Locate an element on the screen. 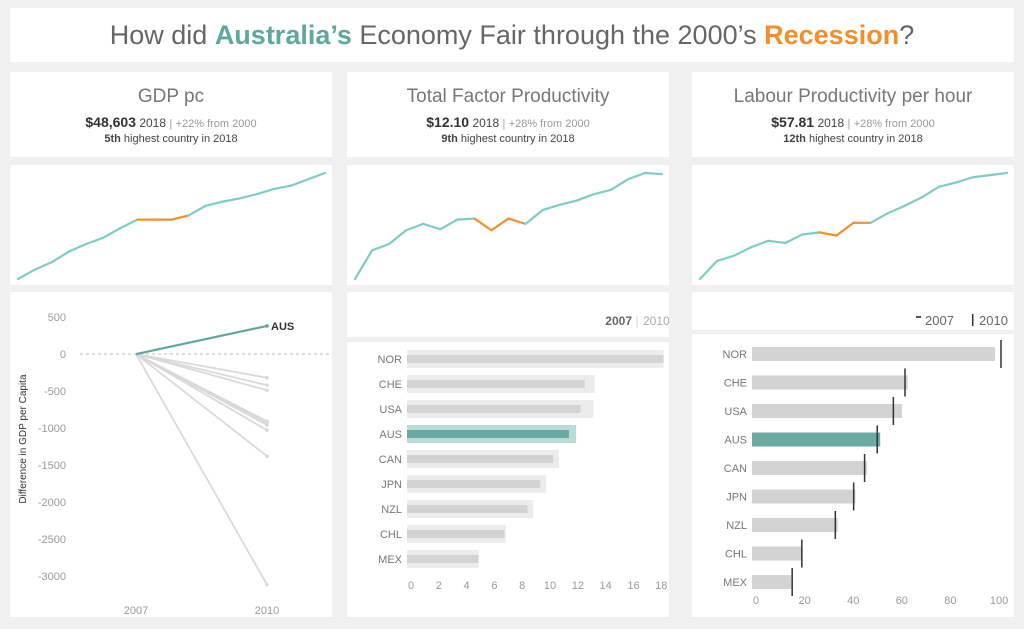 The image size is (1024, 629). y-tick-label: 500 is located at coordinates (57, 318).